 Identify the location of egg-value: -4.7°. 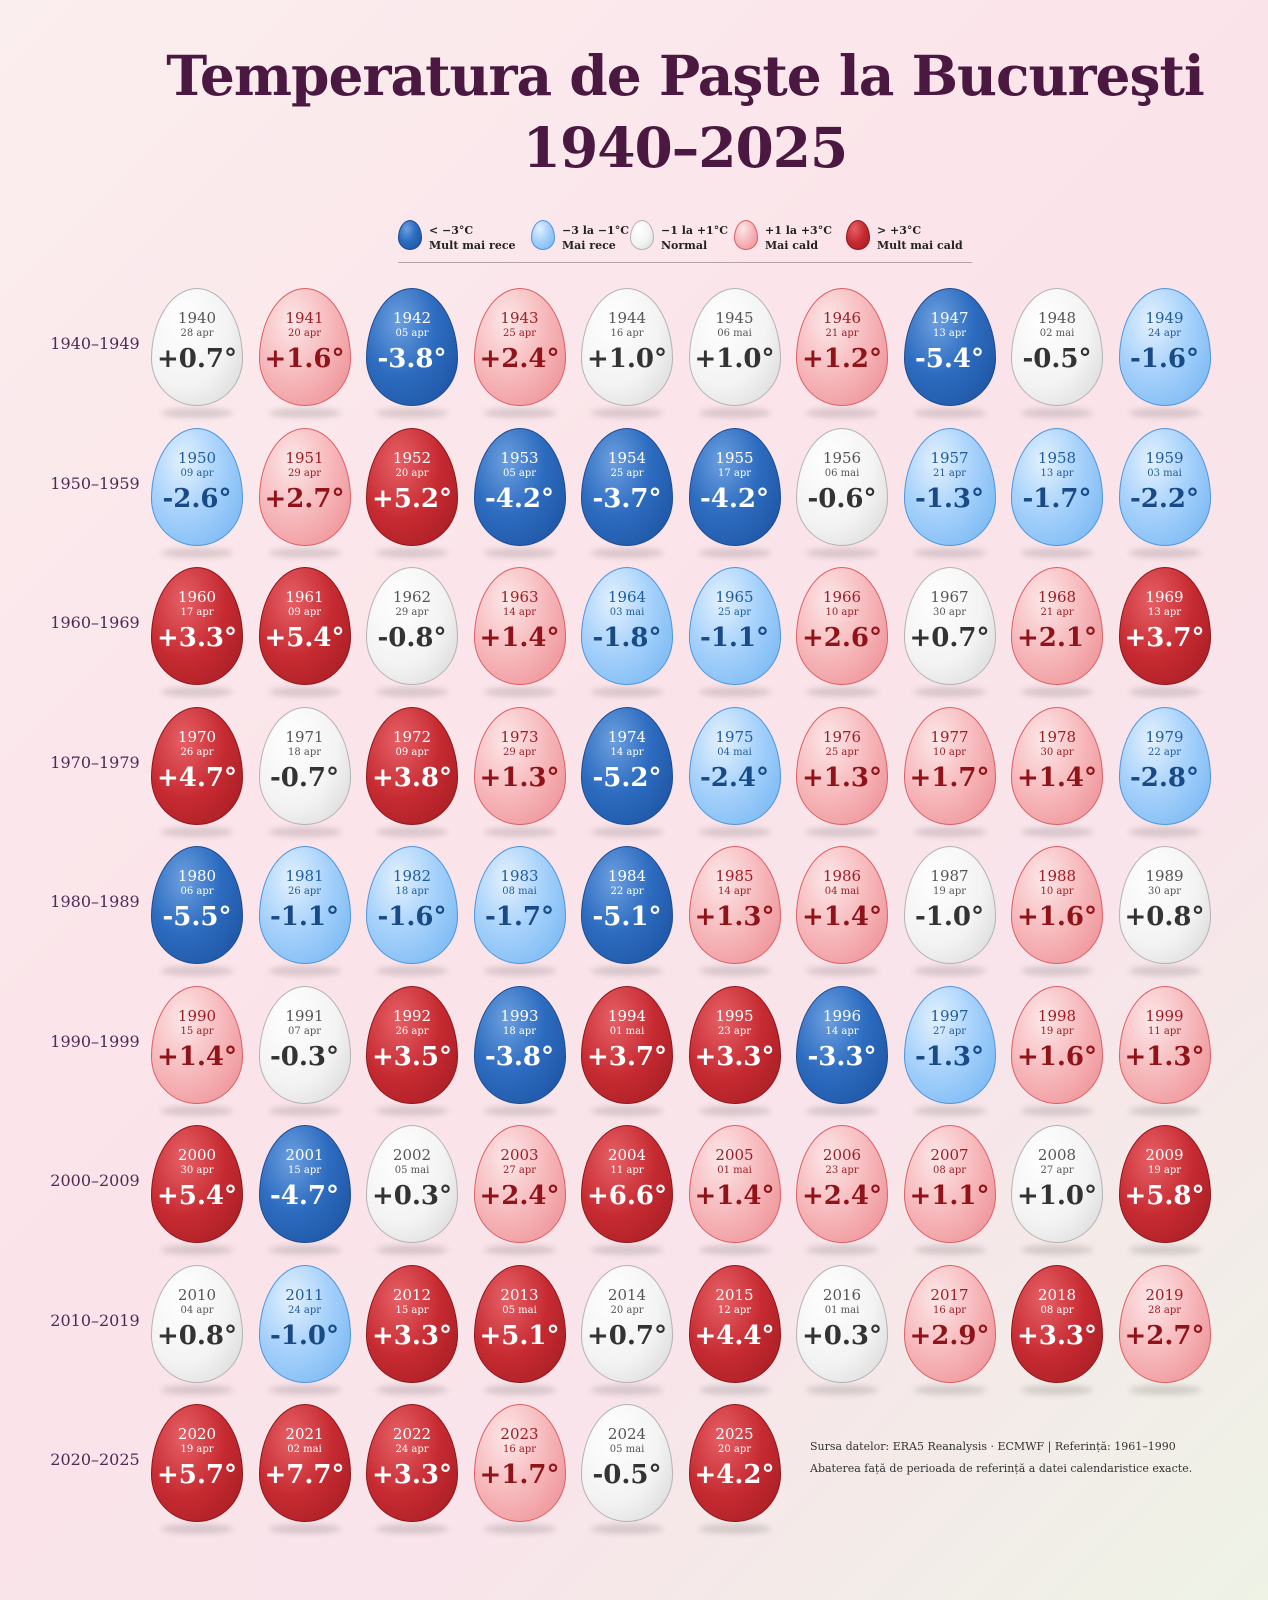
(304, 1196).